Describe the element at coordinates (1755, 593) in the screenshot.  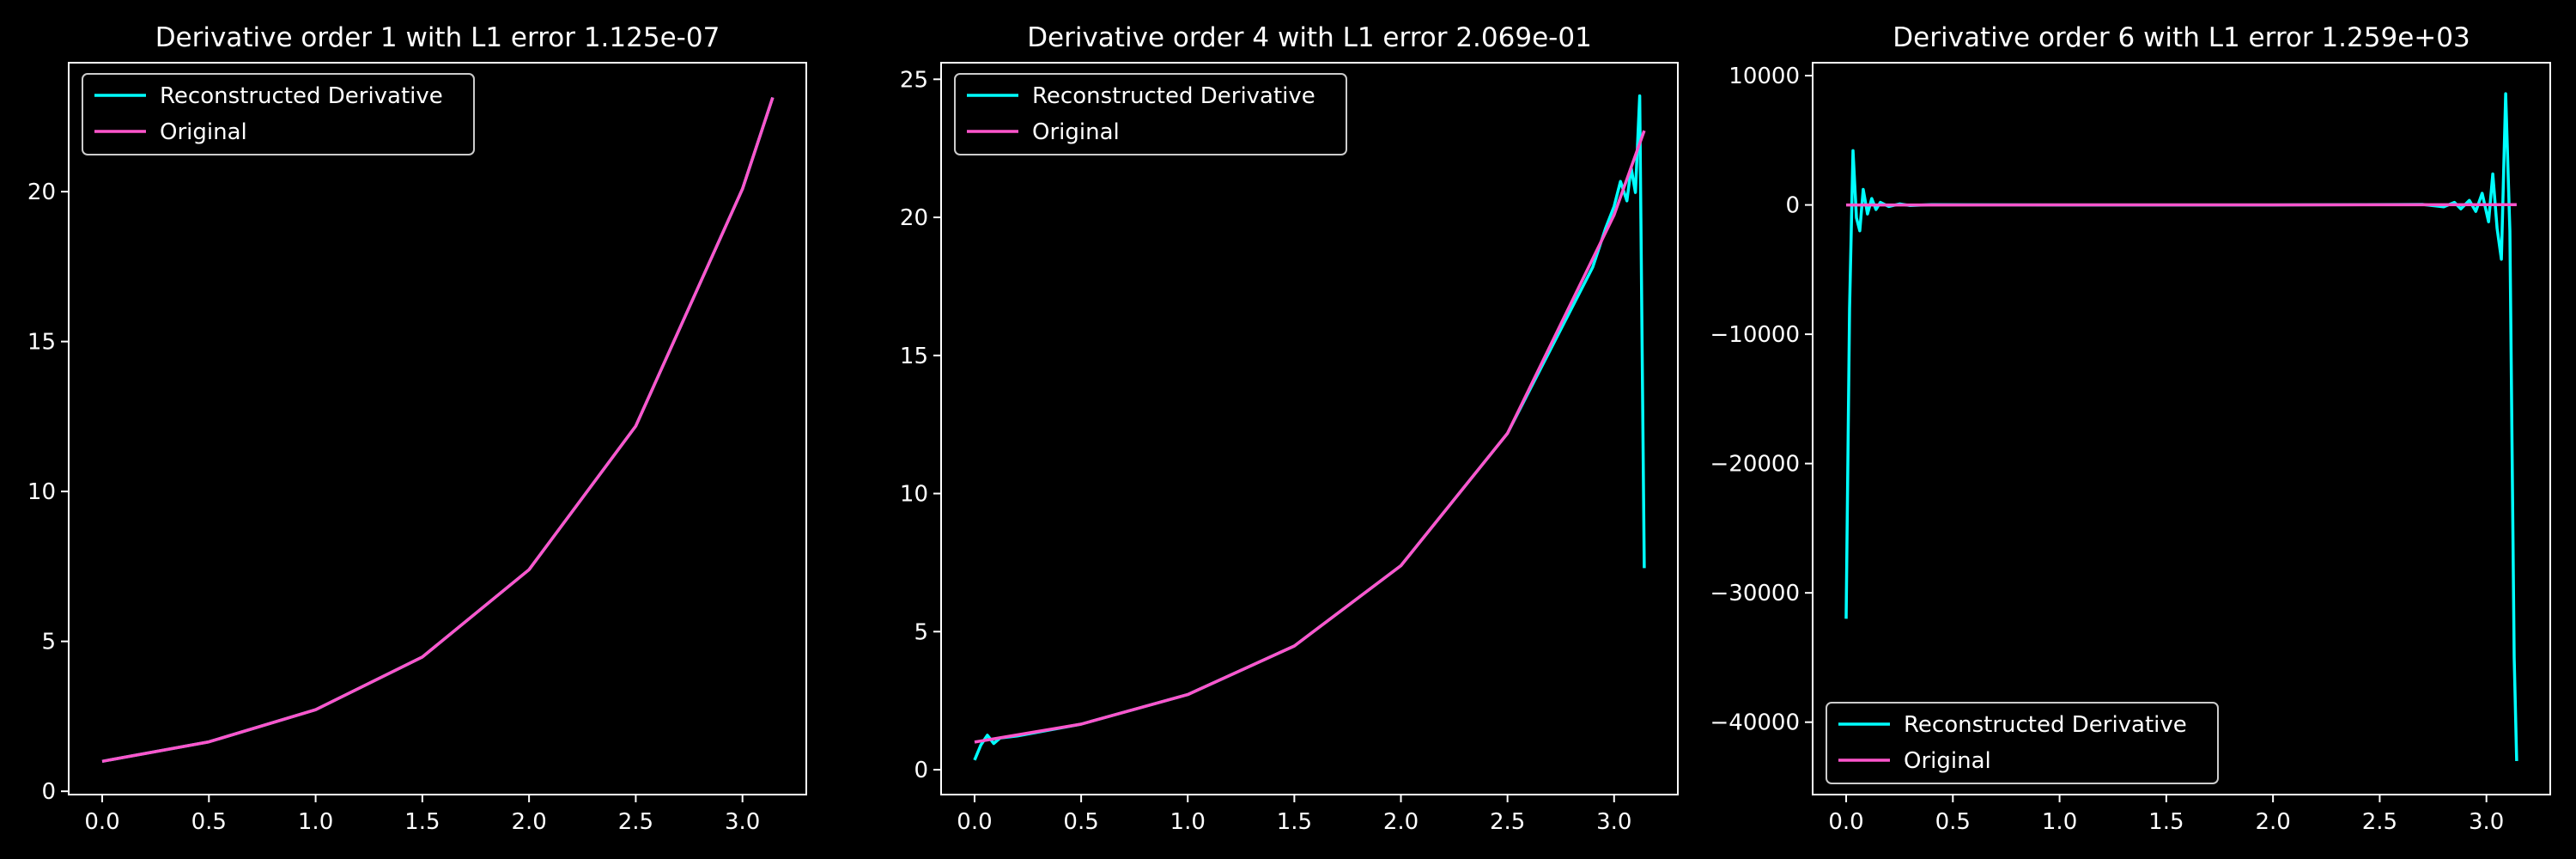
I see `y-tick-label: −30000` at that location.